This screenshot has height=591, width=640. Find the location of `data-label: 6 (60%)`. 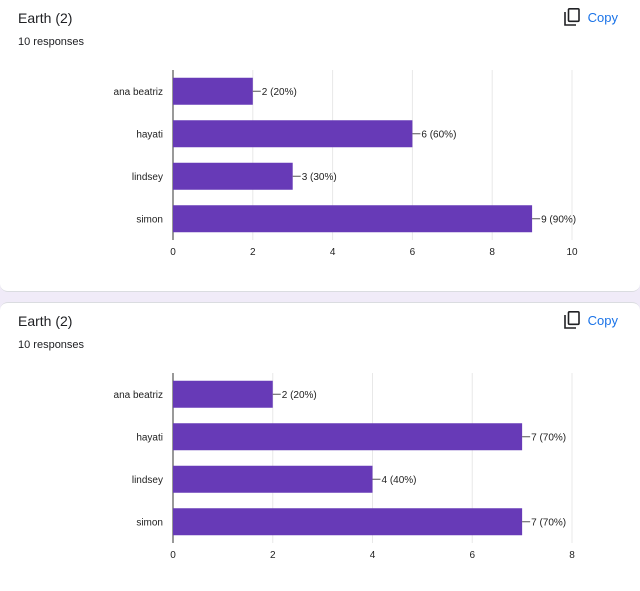

data-label: 6 (60%) is located at coordinates (438, 134).